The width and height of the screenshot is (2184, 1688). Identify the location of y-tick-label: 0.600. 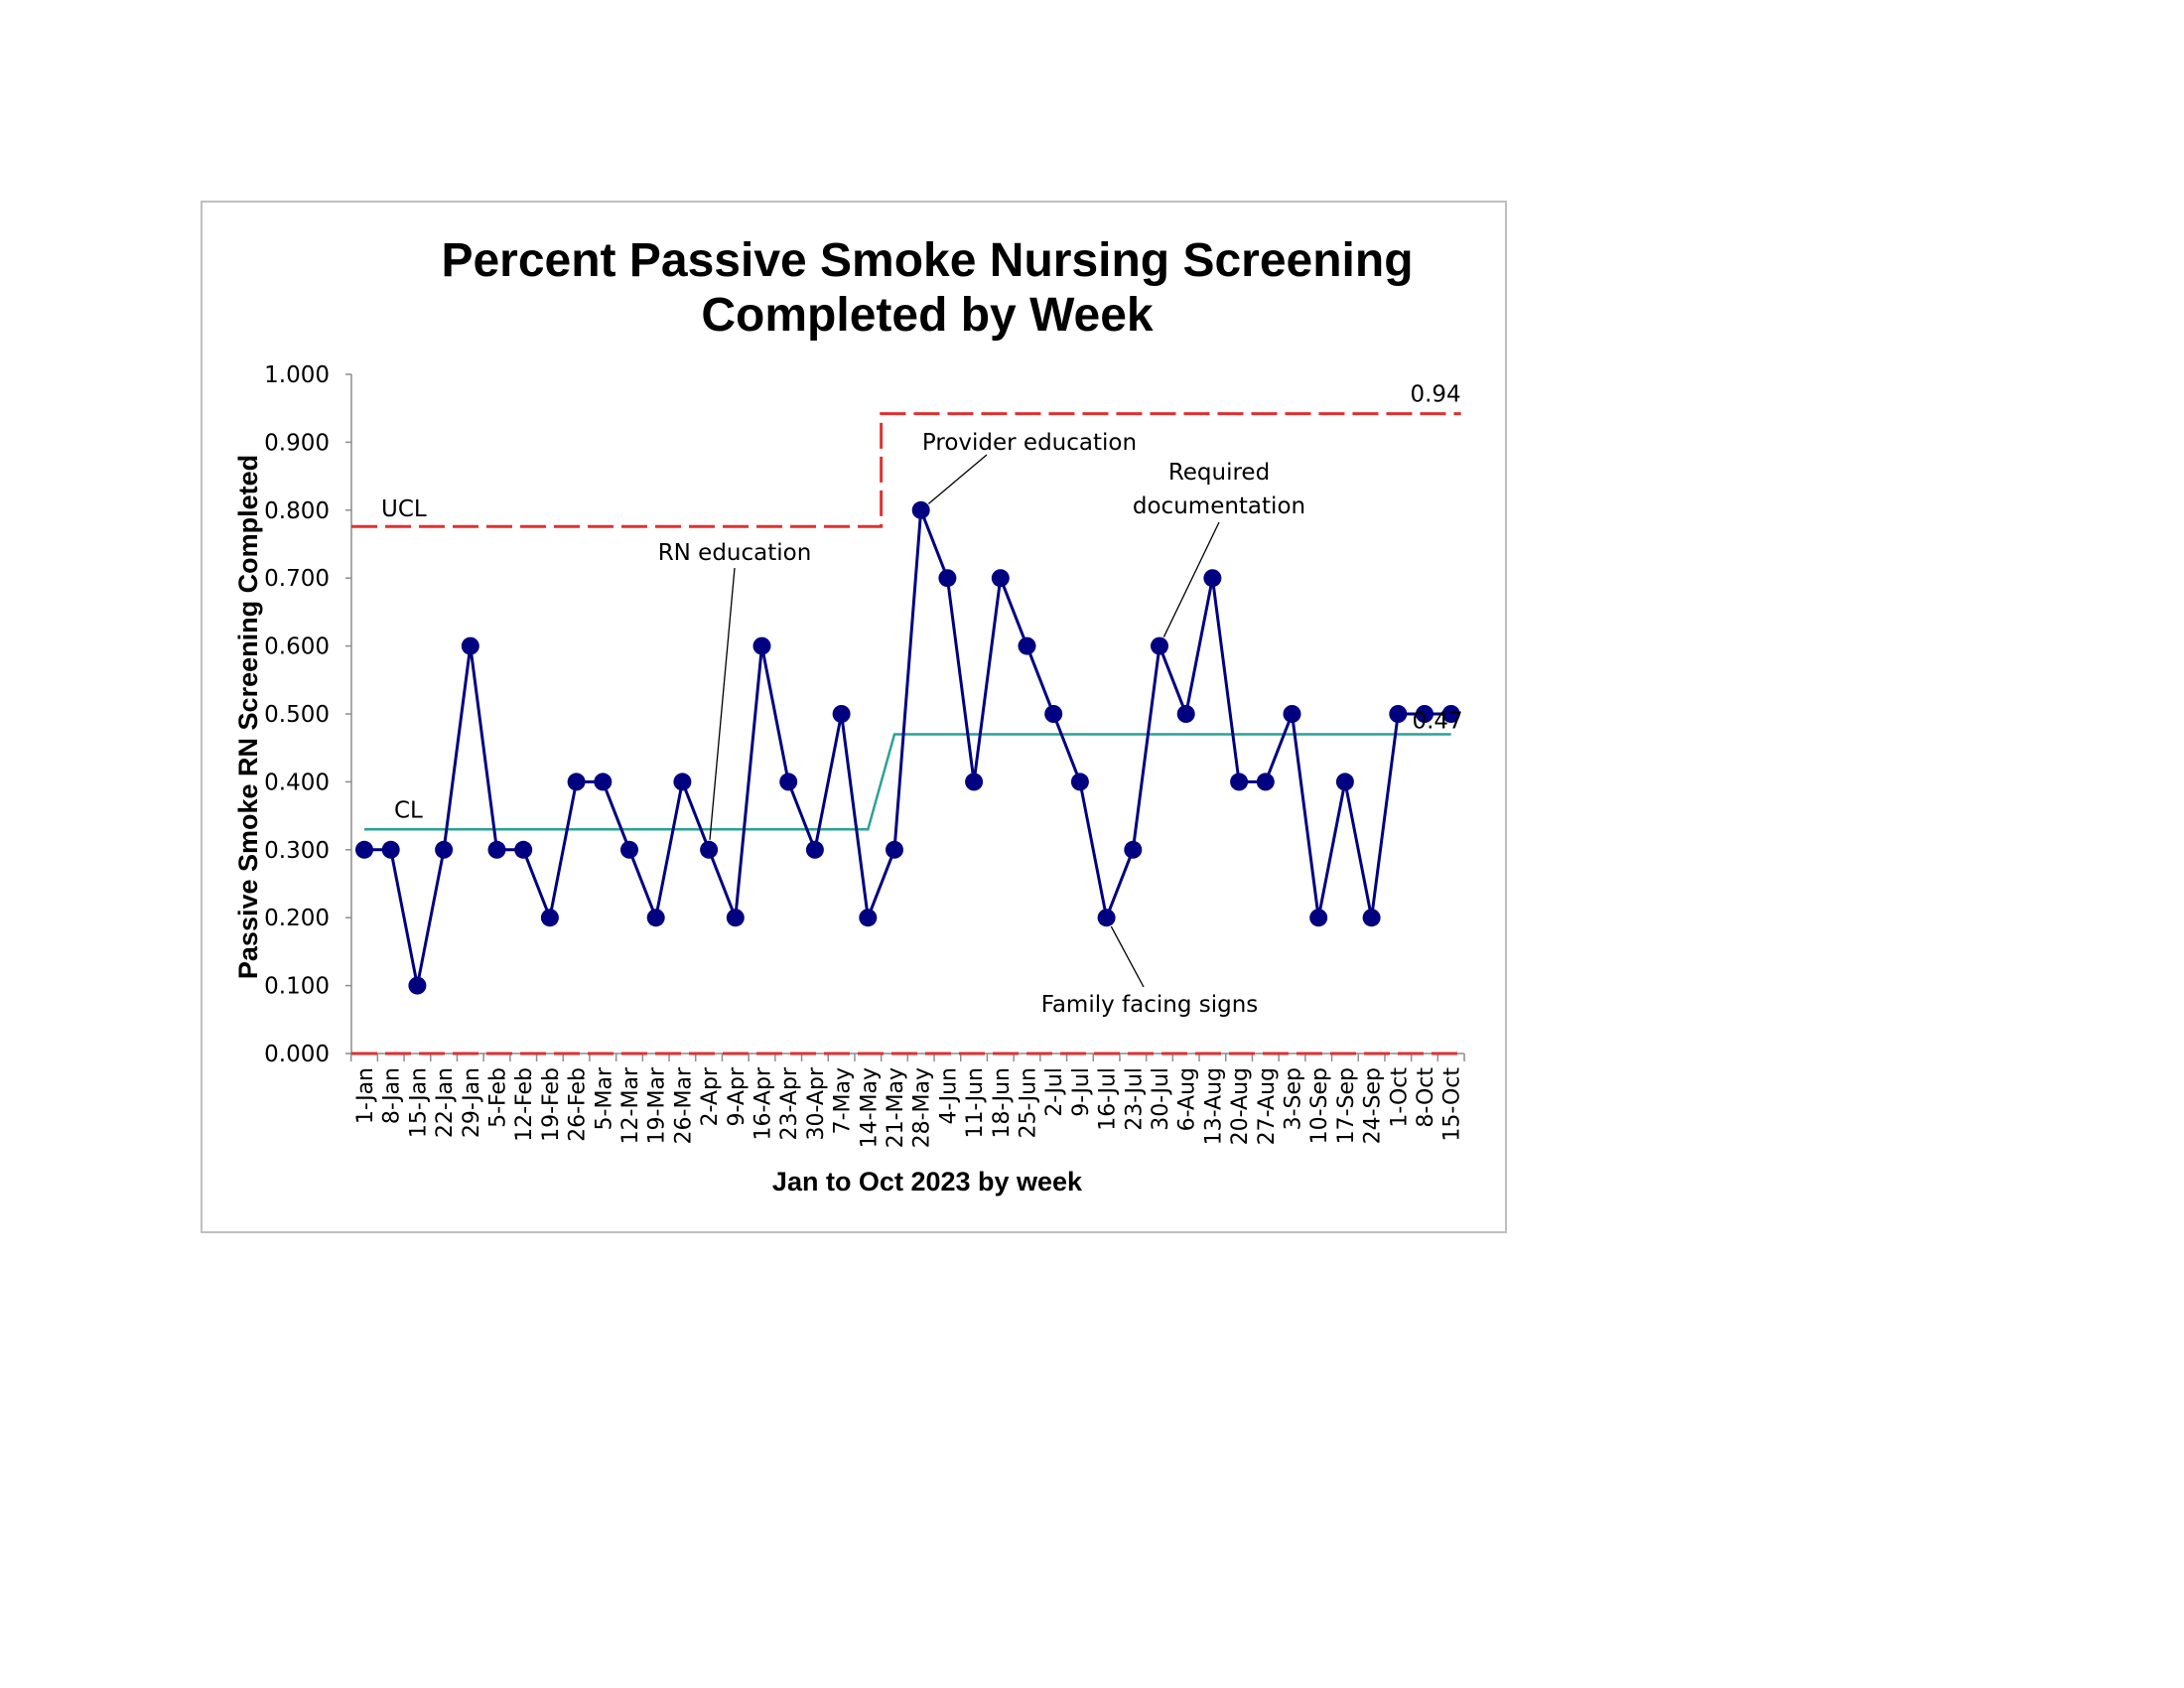
(297, 647).